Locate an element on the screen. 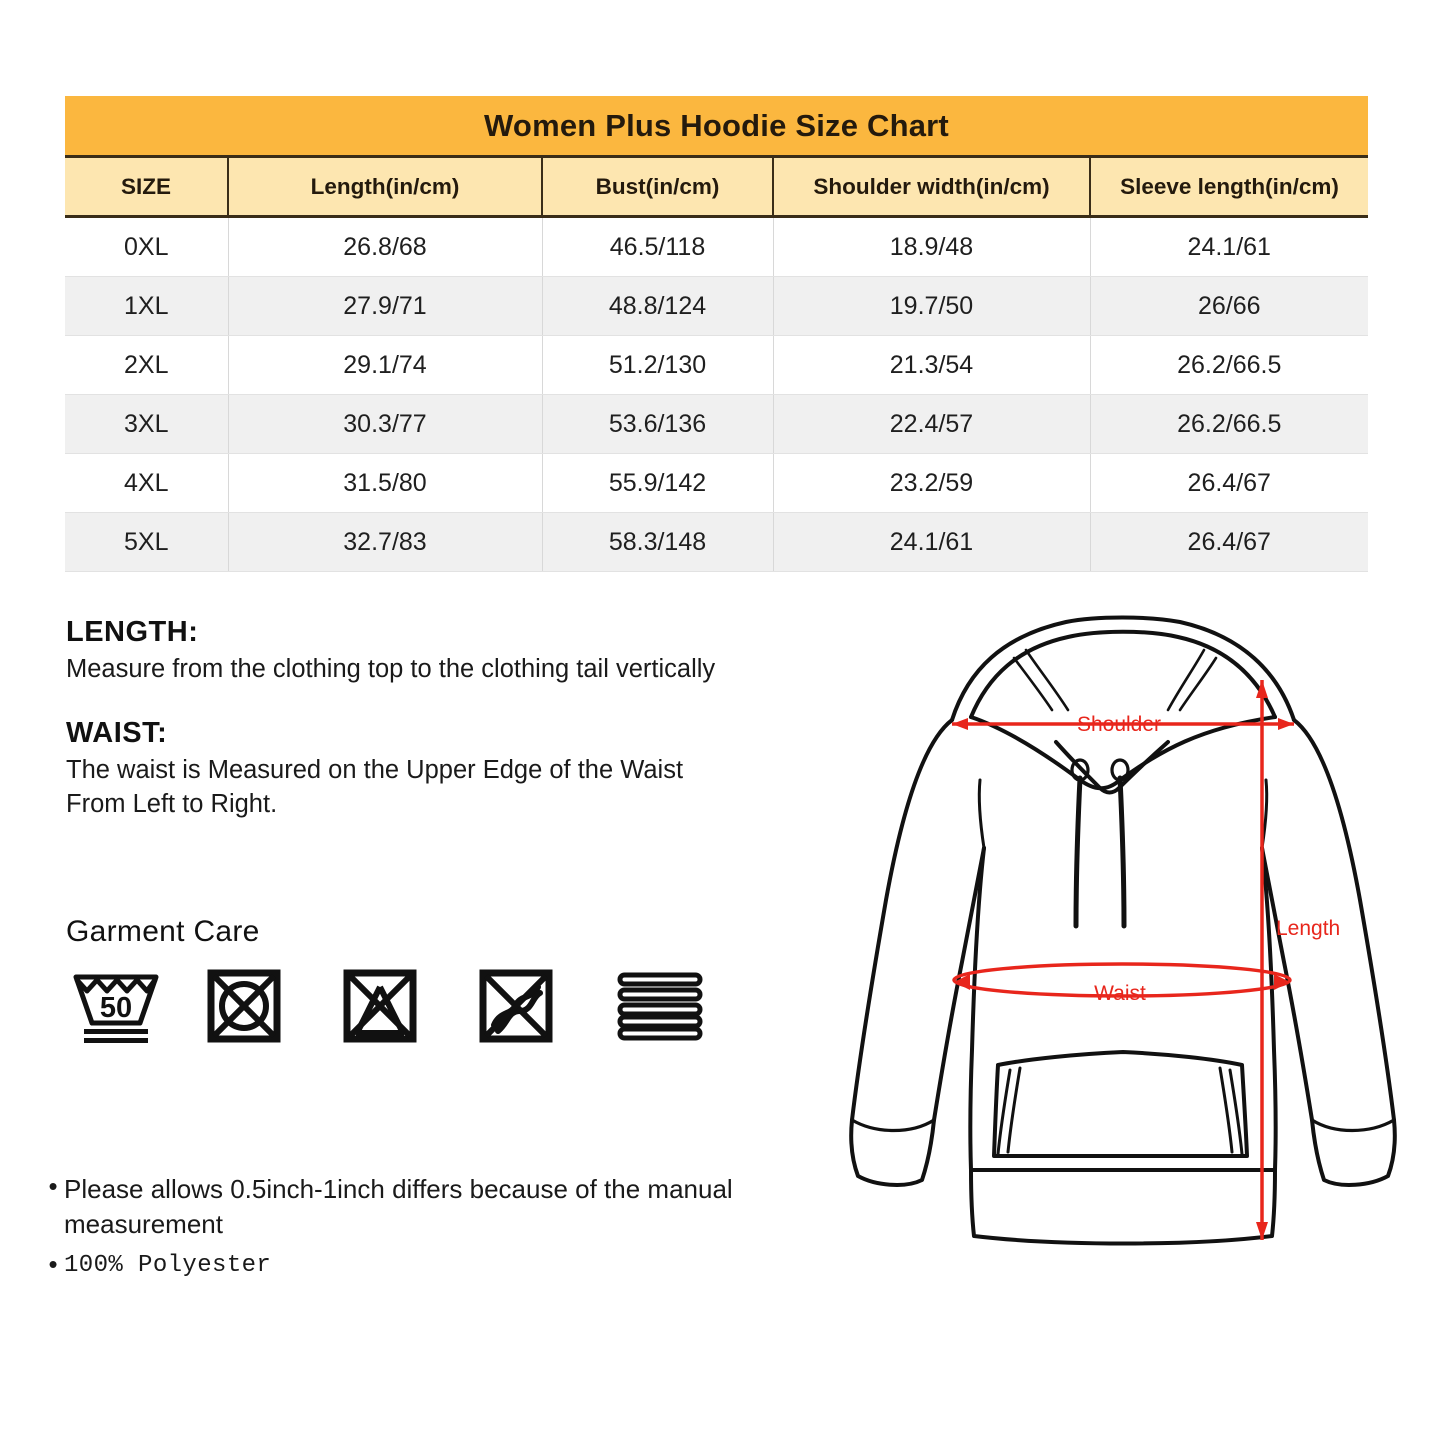  table-row: 3XL 30.3/77 53.6/136 22.4/57 26.2/66.5 is located at coordinates (717, 424).